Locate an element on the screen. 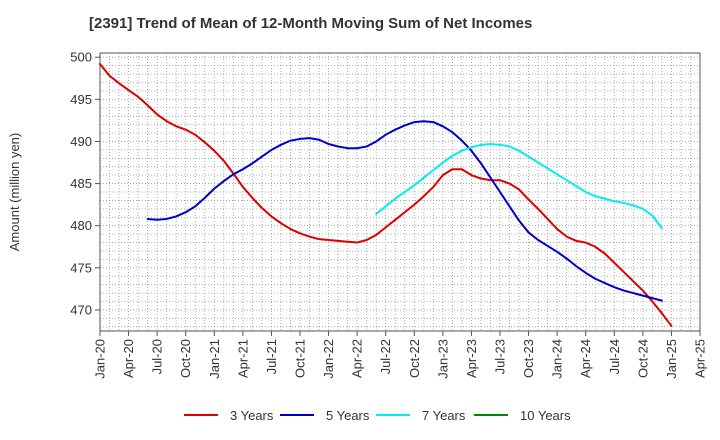 The image size is (720, 440). x-tick-label: Oct-22 is located at coordinates (414, 358).